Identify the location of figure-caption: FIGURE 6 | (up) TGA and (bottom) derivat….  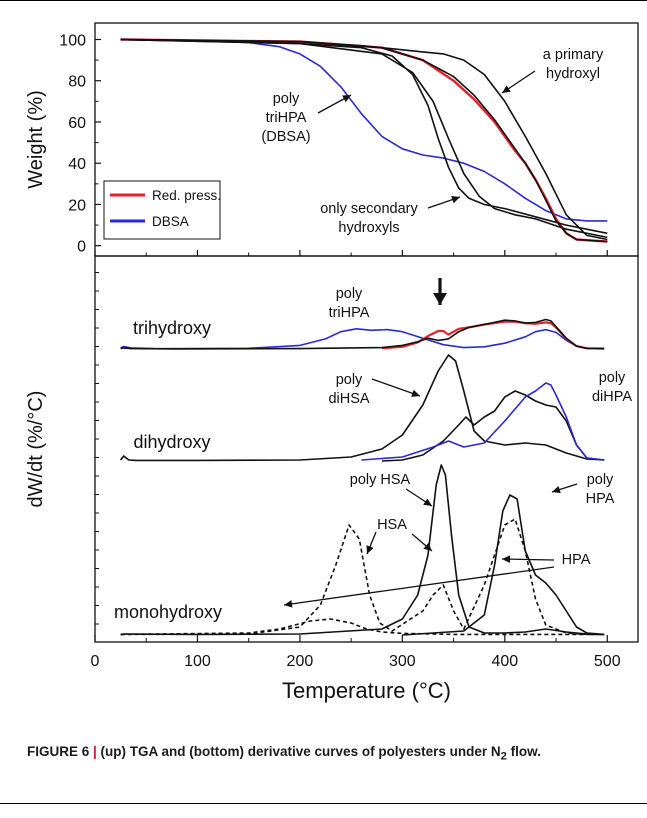
(327, 754).